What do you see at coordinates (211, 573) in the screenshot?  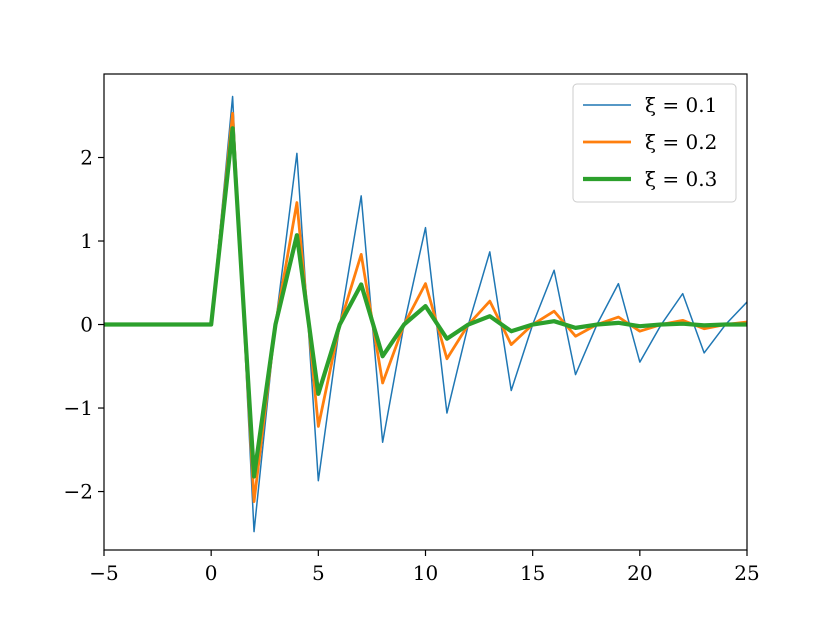 I see `x-tick-label: 0` at bounding box center [211, 573].